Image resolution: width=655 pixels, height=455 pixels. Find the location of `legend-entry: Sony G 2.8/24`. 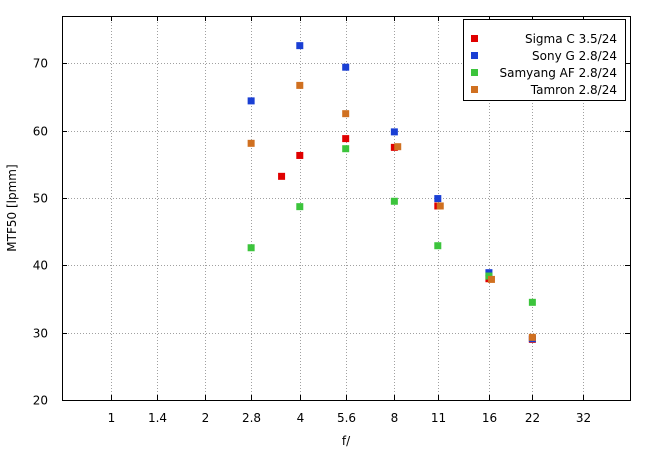

legend-entry: Sony G 2.8/24 is located at coordinates (574, 56).